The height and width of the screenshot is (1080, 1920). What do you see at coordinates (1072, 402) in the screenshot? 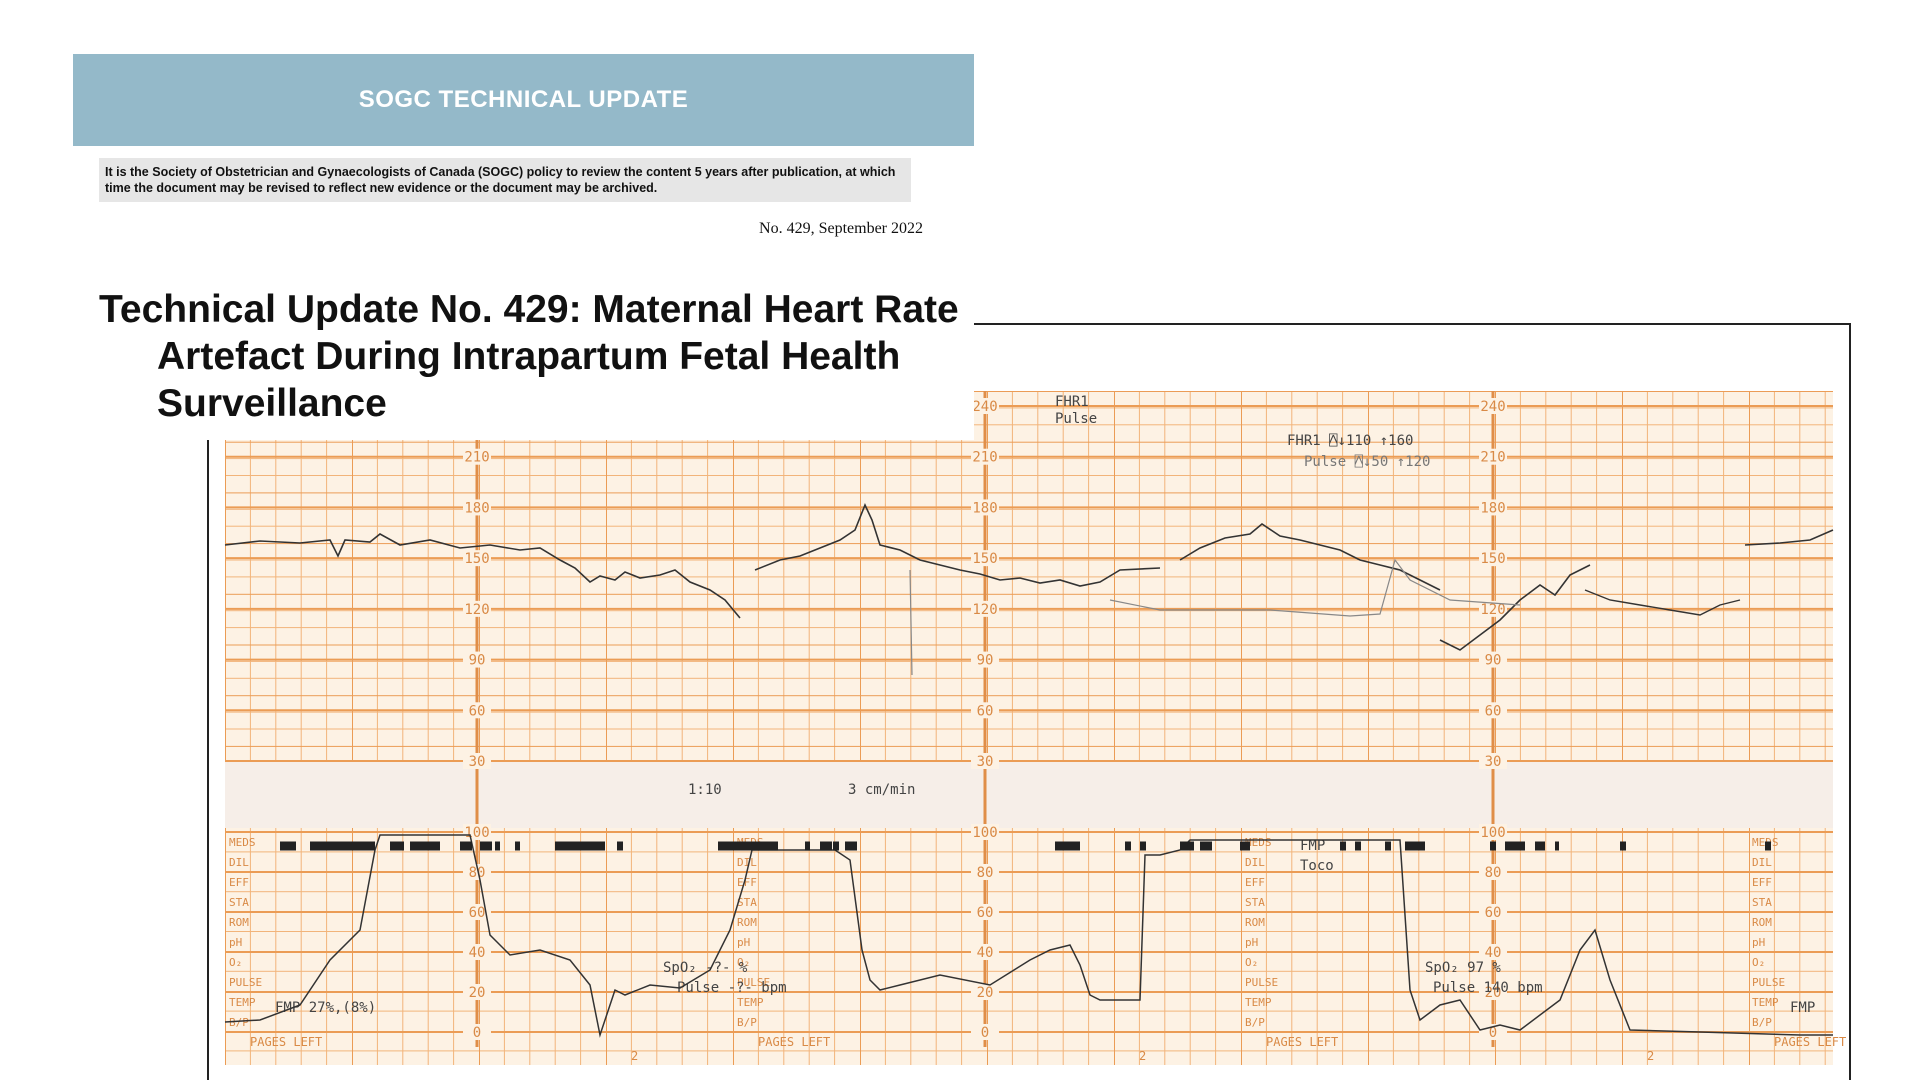
I see `legend-label: FHR1` at bounding box center [1072, 402].